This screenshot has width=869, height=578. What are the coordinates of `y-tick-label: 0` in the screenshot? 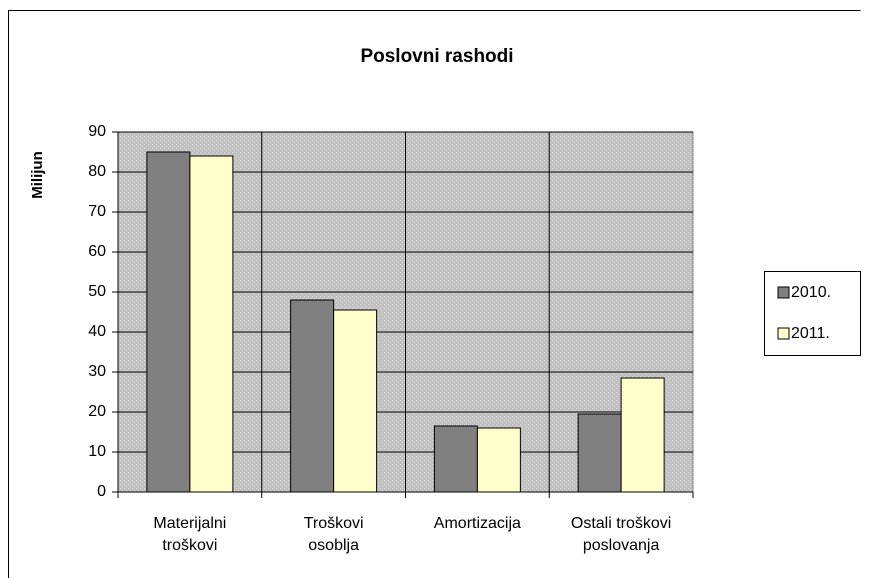 It's located at (101, 491).